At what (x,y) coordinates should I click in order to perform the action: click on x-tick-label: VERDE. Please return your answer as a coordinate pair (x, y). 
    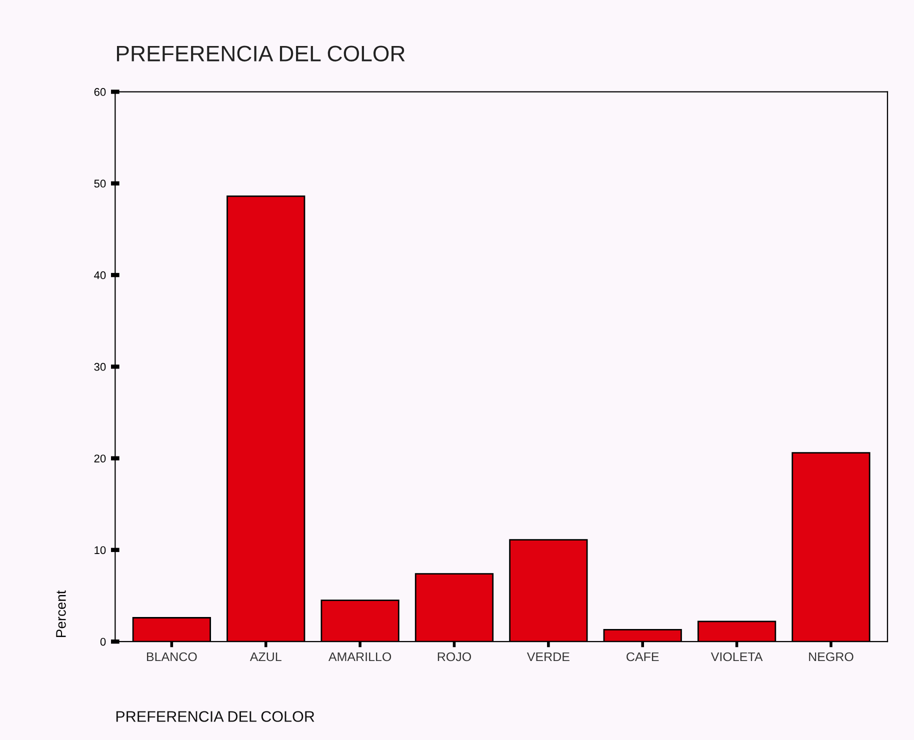
    Looking at the image, I should click on (548, 657).